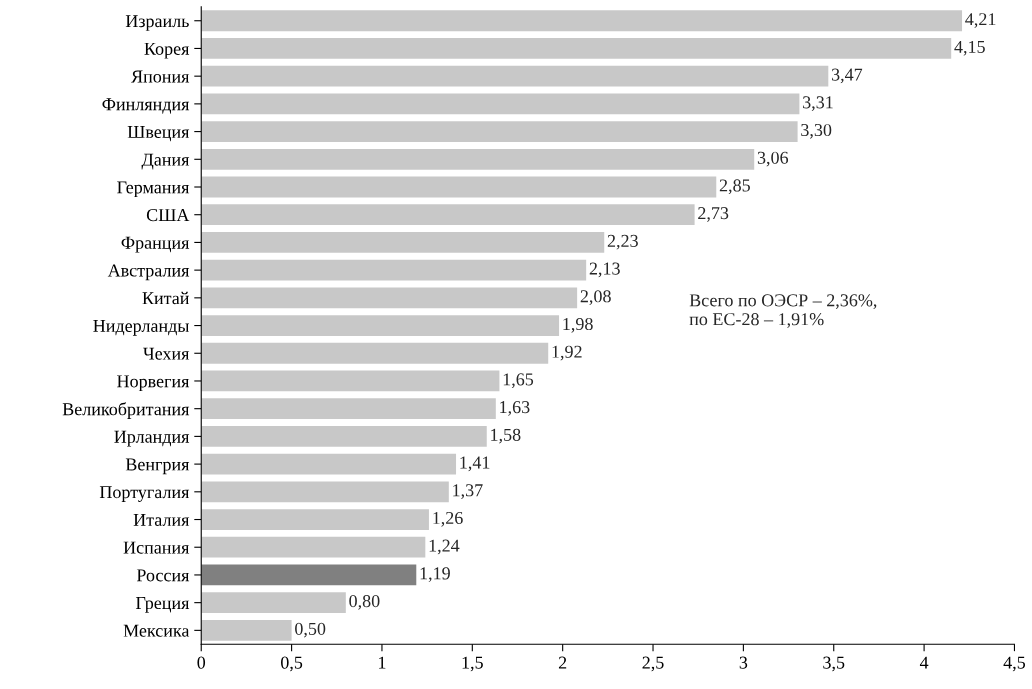 This screenshot has width=1032, height=689. I want to click on data-label: 1,37, so click(468, 491).